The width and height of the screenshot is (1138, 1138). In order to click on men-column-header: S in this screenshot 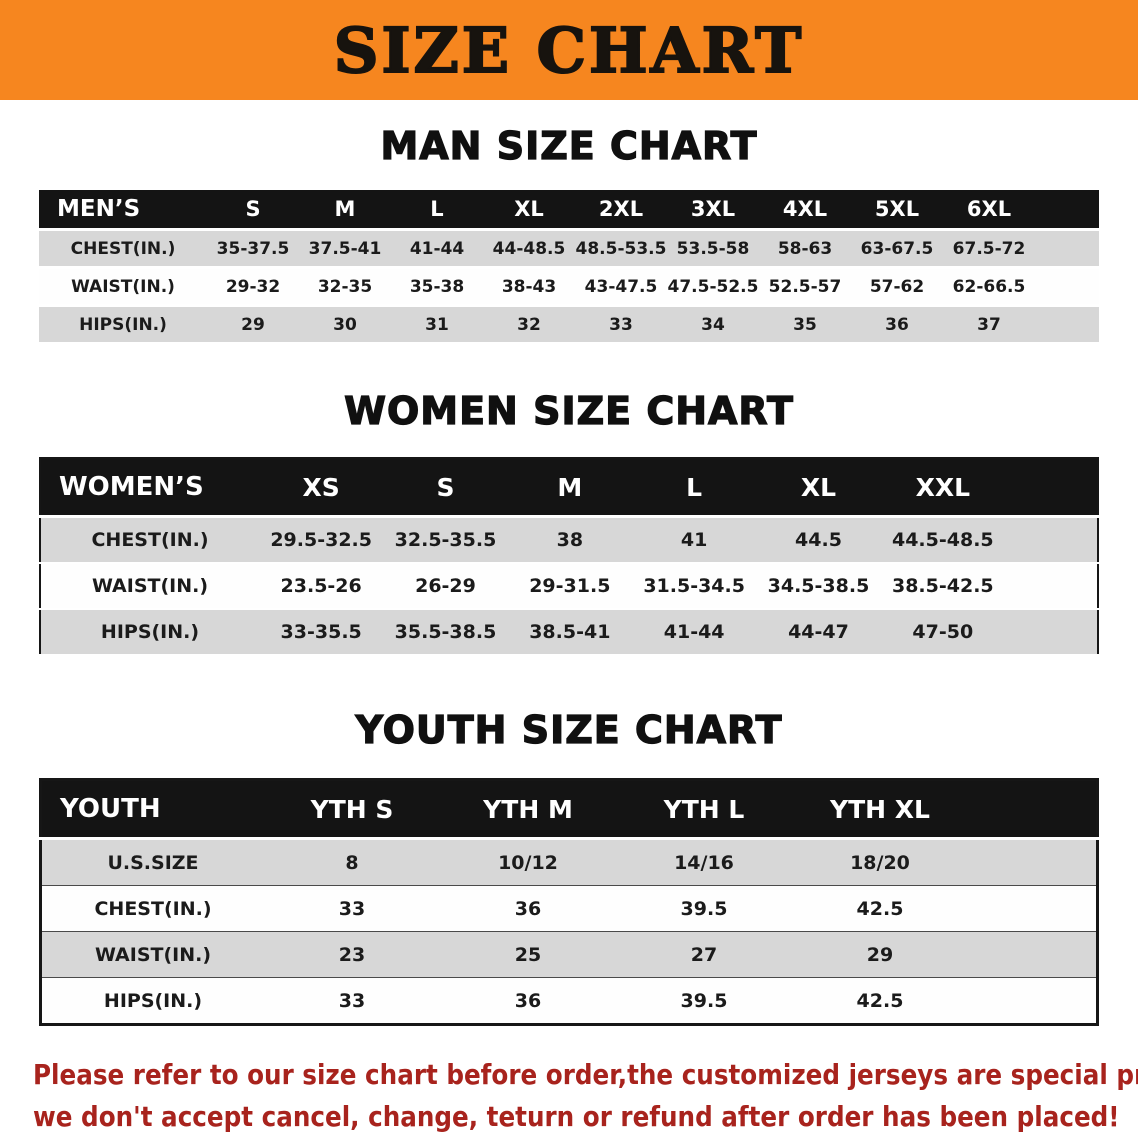, I will do `click(253, 210)`.